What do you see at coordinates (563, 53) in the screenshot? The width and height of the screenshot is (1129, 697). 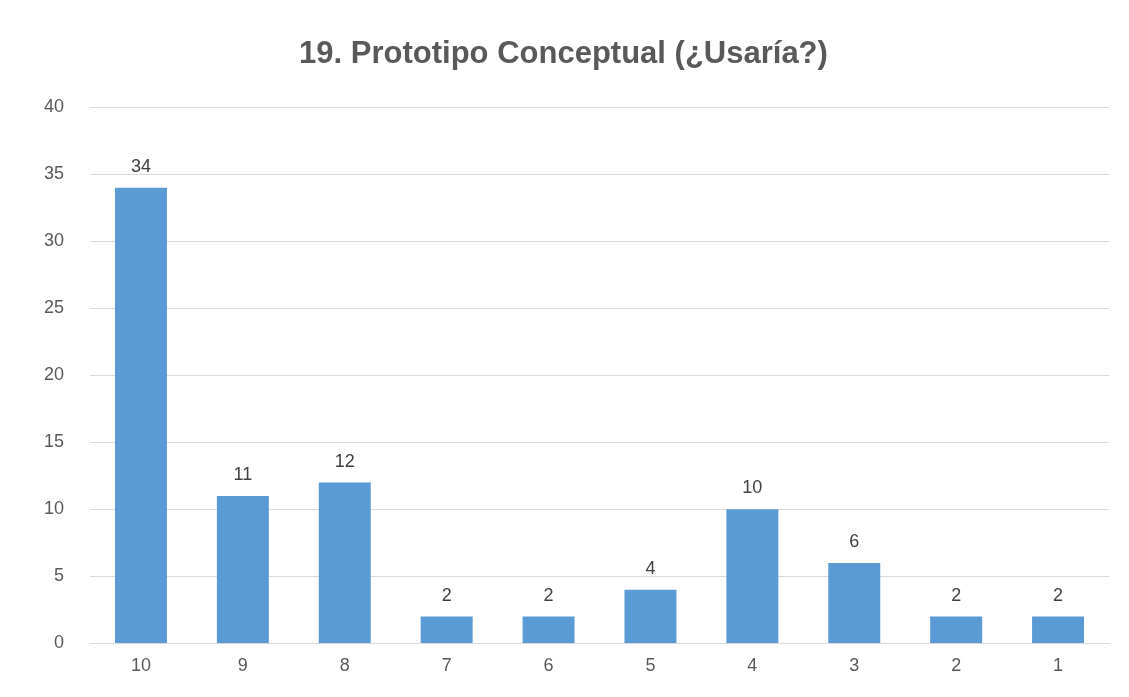 I see `chart-title: 19. Prototipo Conceptual (¿Usaría?)` at bounding box center [563, 53].